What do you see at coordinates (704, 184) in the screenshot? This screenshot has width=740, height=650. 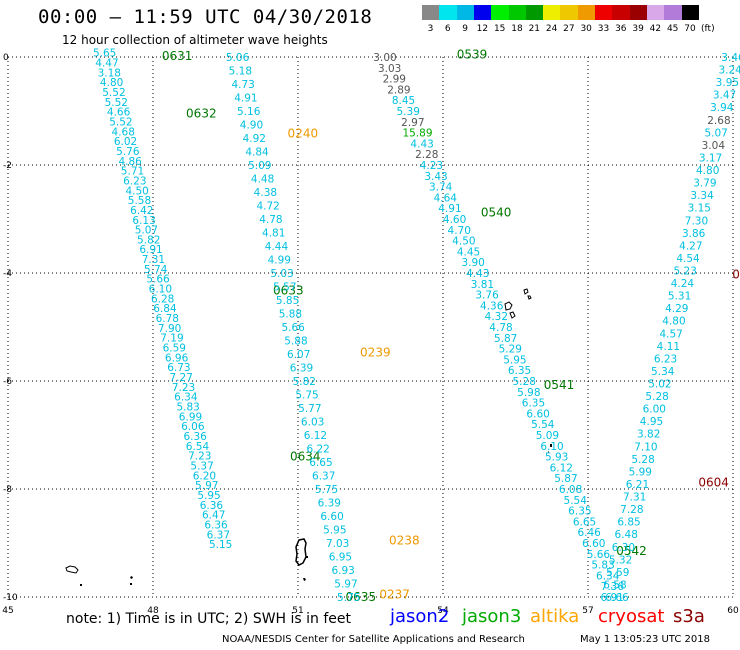 I see `wave-height-label: 3.79` at bounding box center [704, 184].